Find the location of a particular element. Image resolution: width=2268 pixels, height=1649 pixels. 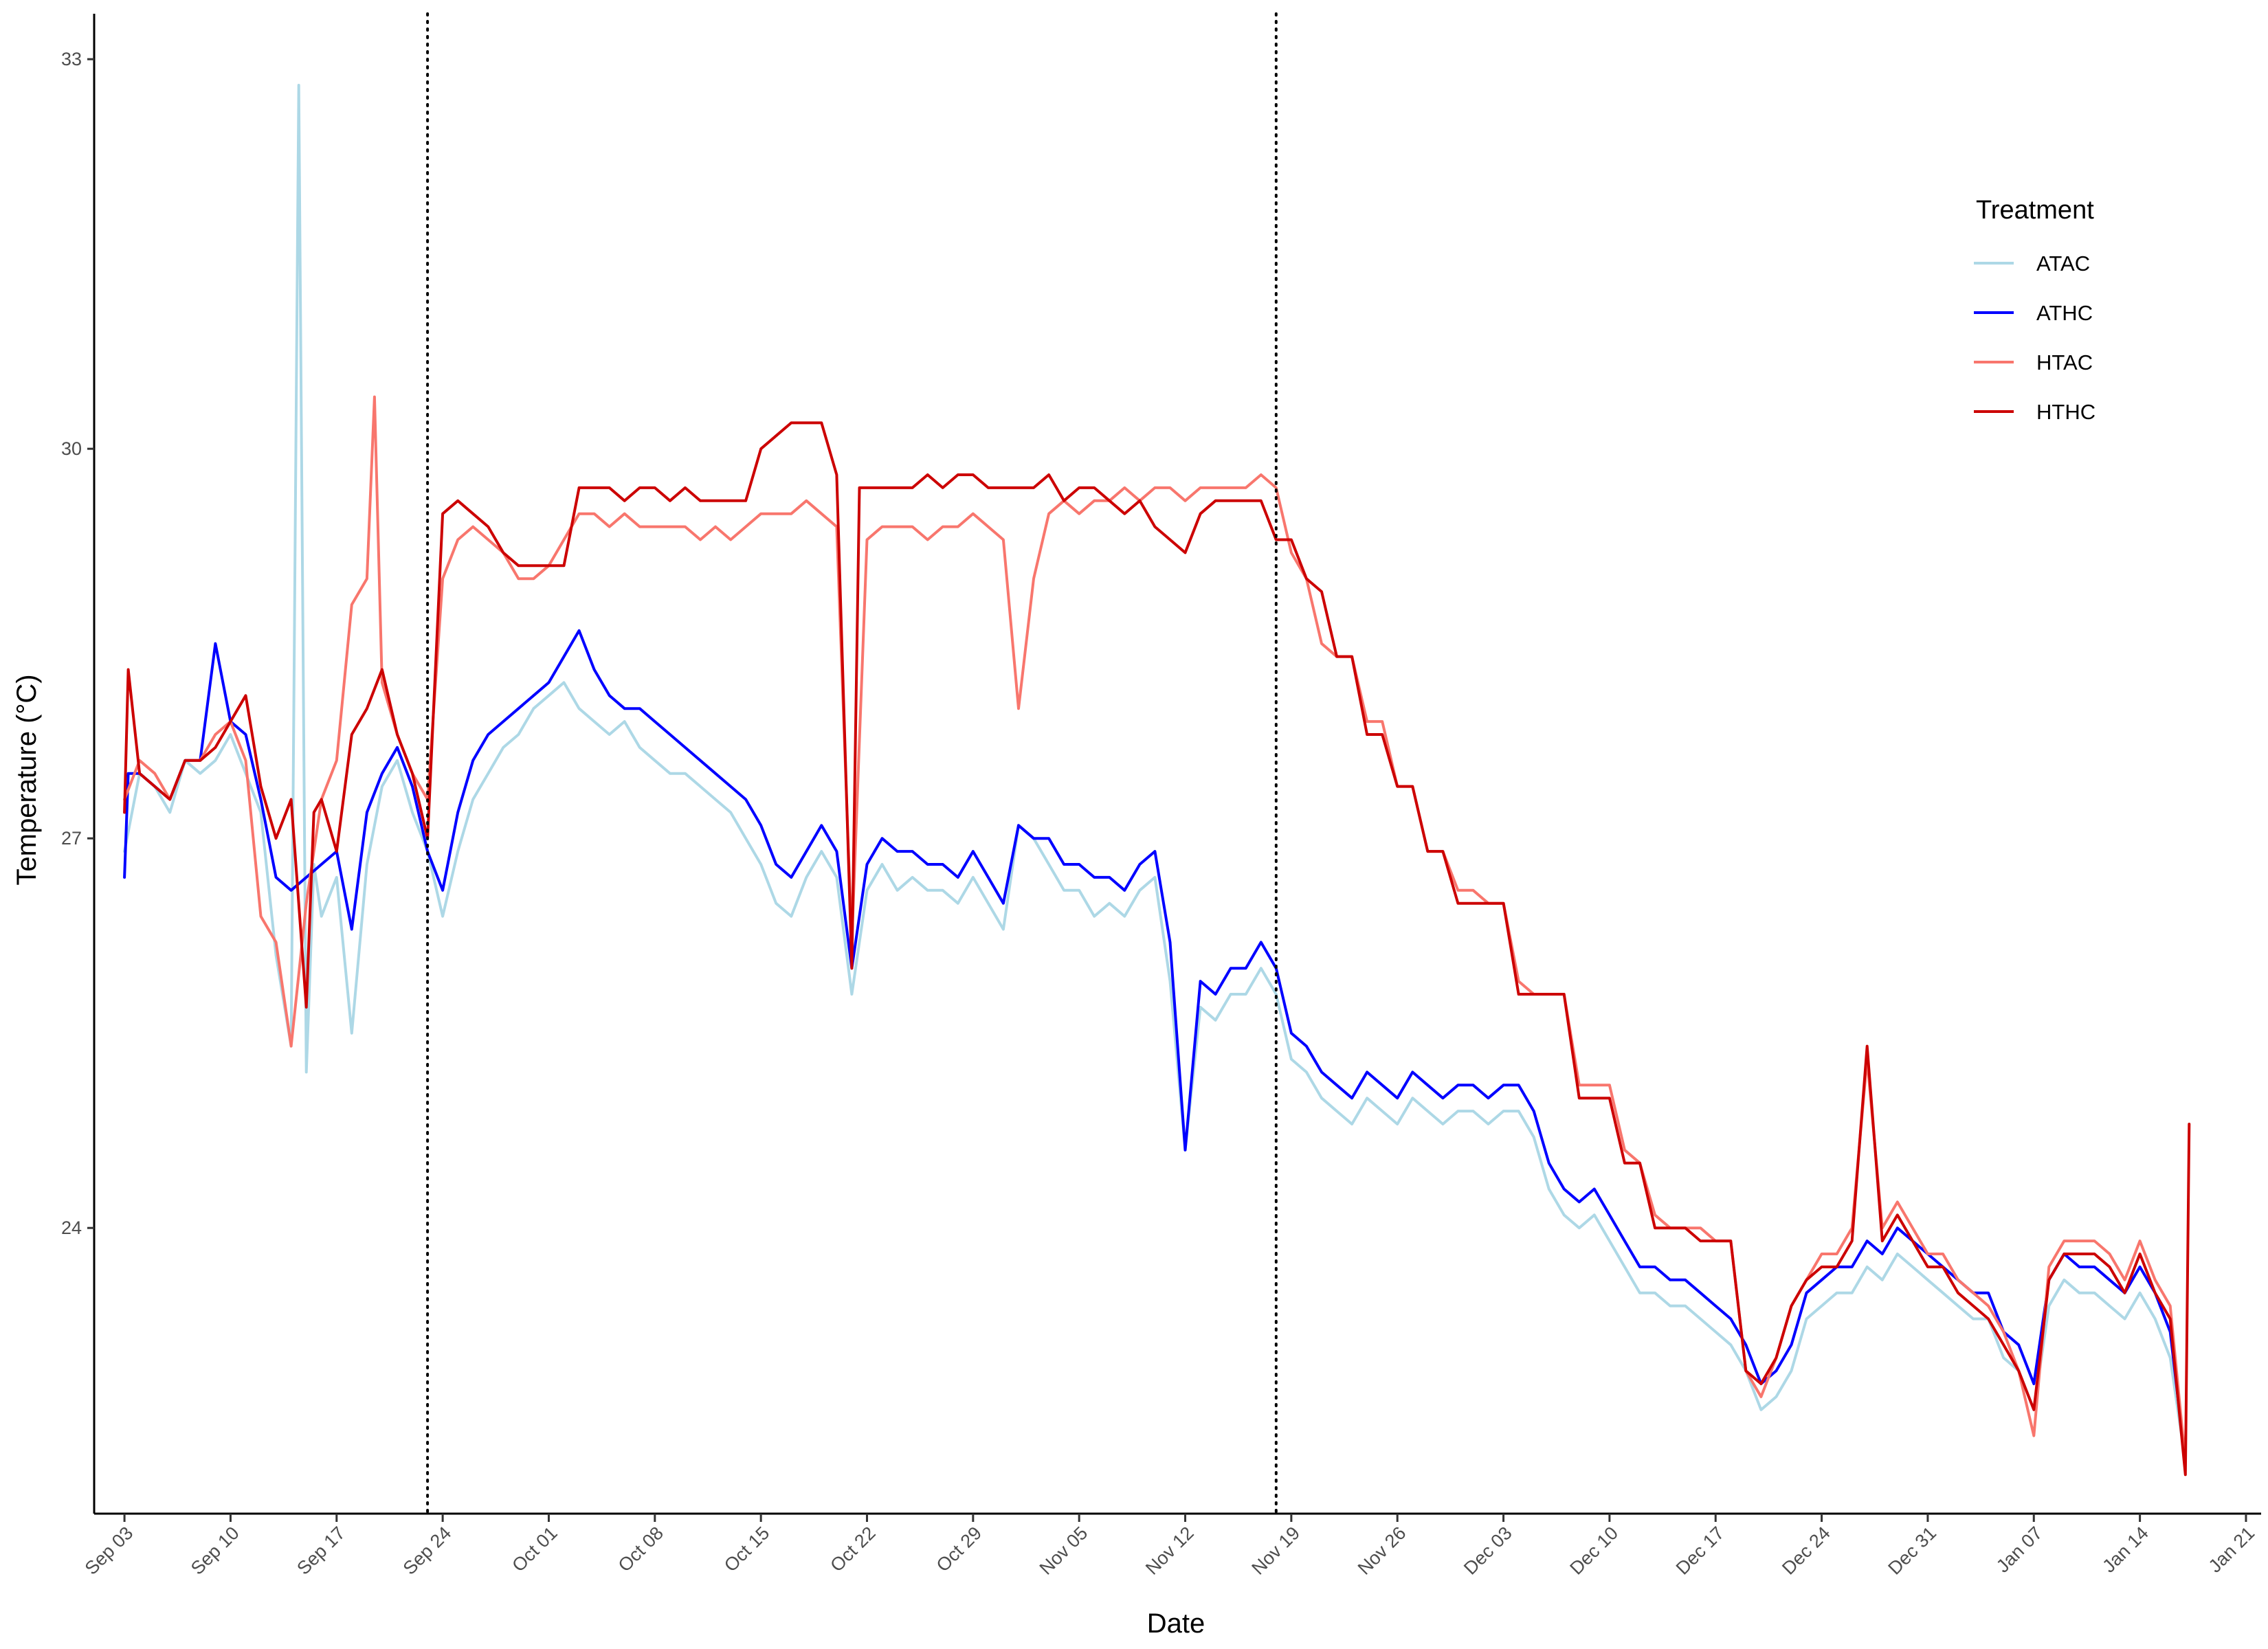

y-tick-label: 24 is located at coordinates (71, 1228).